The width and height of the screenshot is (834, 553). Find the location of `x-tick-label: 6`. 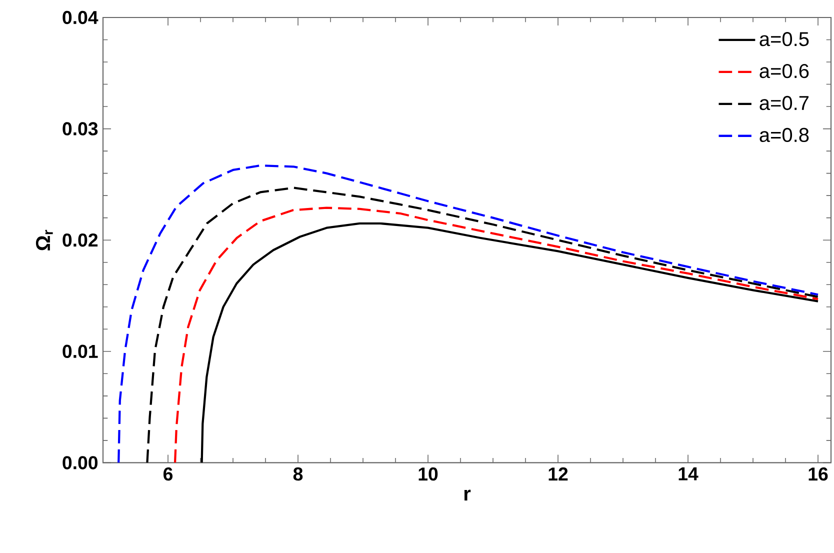

x-tick-label: 6 is located at coordinates (168, 474).